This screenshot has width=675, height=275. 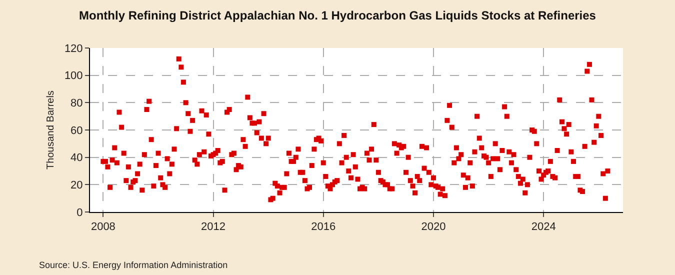 I want to click on y-tick-label: 120, so click(x=73, y=48).